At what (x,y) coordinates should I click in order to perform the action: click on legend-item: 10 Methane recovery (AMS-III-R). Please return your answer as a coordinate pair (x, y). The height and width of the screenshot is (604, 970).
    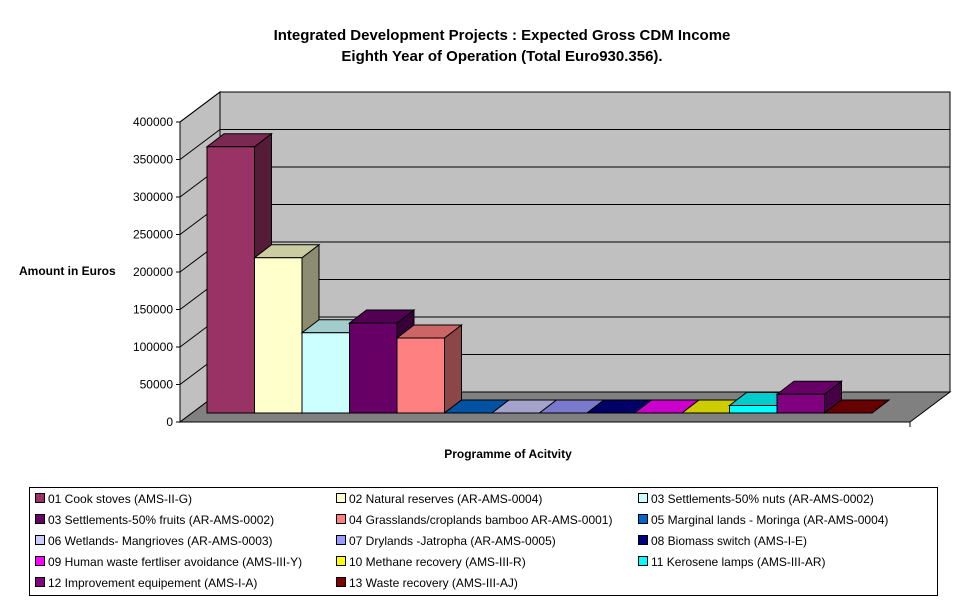
    Looking at the image, I should click on (431, 562).